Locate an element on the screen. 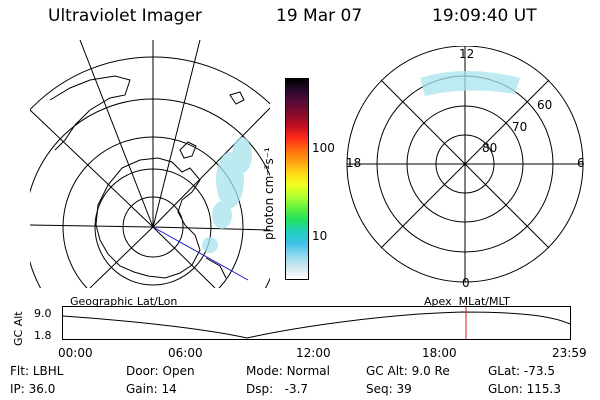  status-ip: IP: 36.0 is located at coordinates (33, 389).